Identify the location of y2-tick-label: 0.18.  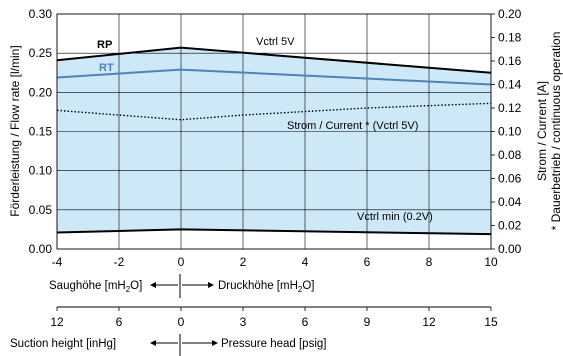
(510, 38).